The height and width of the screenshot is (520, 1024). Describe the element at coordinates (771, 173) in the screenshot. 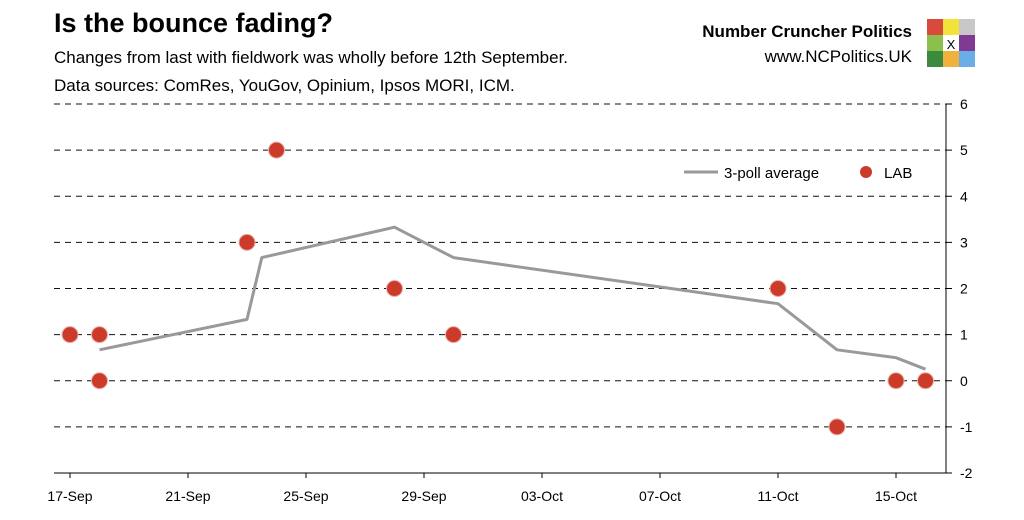

I see `legend-label-3-poll-average: 3-poll average` at that location.